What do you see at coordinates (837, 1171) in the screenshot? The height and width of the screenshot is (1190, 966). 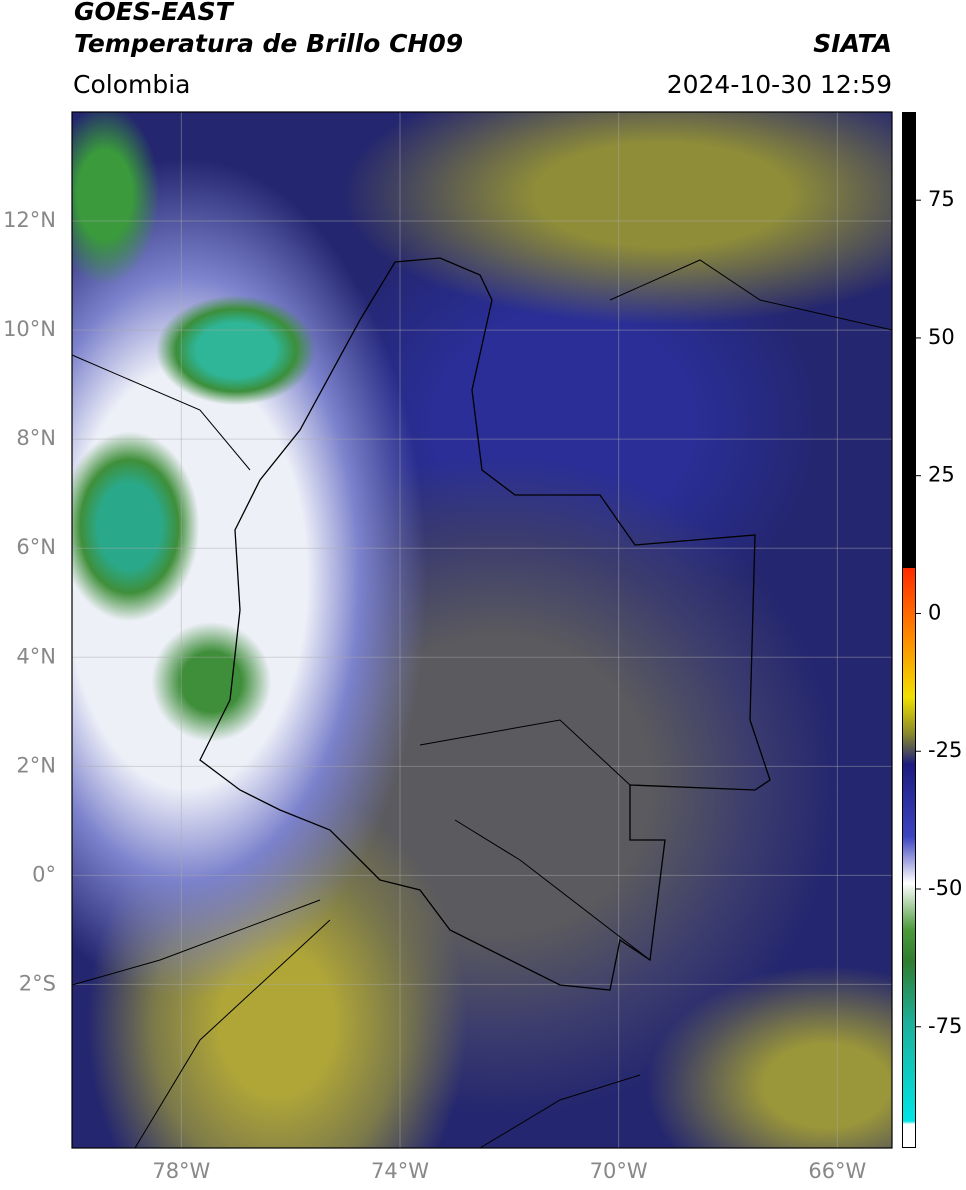 I see `lon-label: 66°W` at bounding box center [837, 1171].